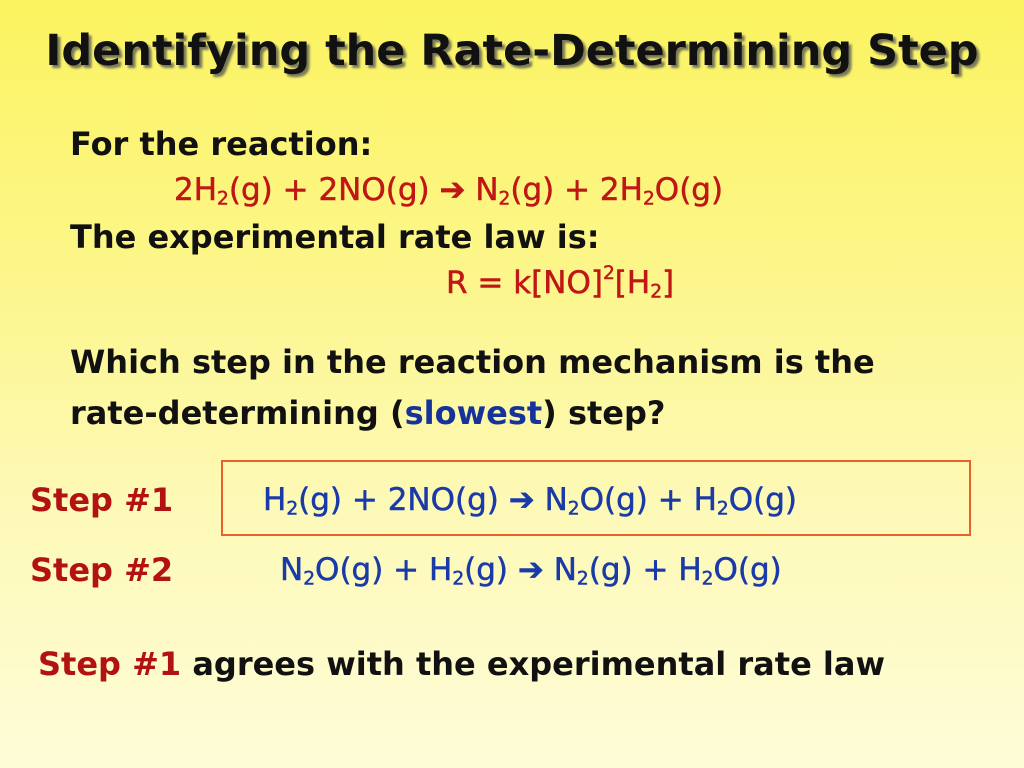 The image size is (1024, 768). I want to click on conclusion-text: agrees with the experimental rate law, so click(533, 664).